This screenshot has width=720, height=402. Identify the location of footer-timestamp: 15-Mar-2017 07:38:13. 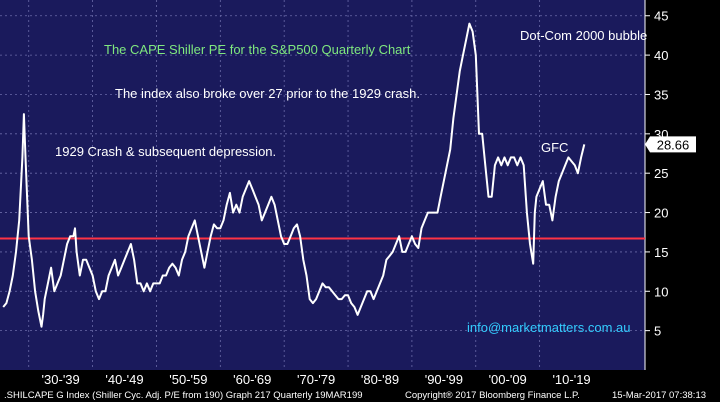
(659, 395).